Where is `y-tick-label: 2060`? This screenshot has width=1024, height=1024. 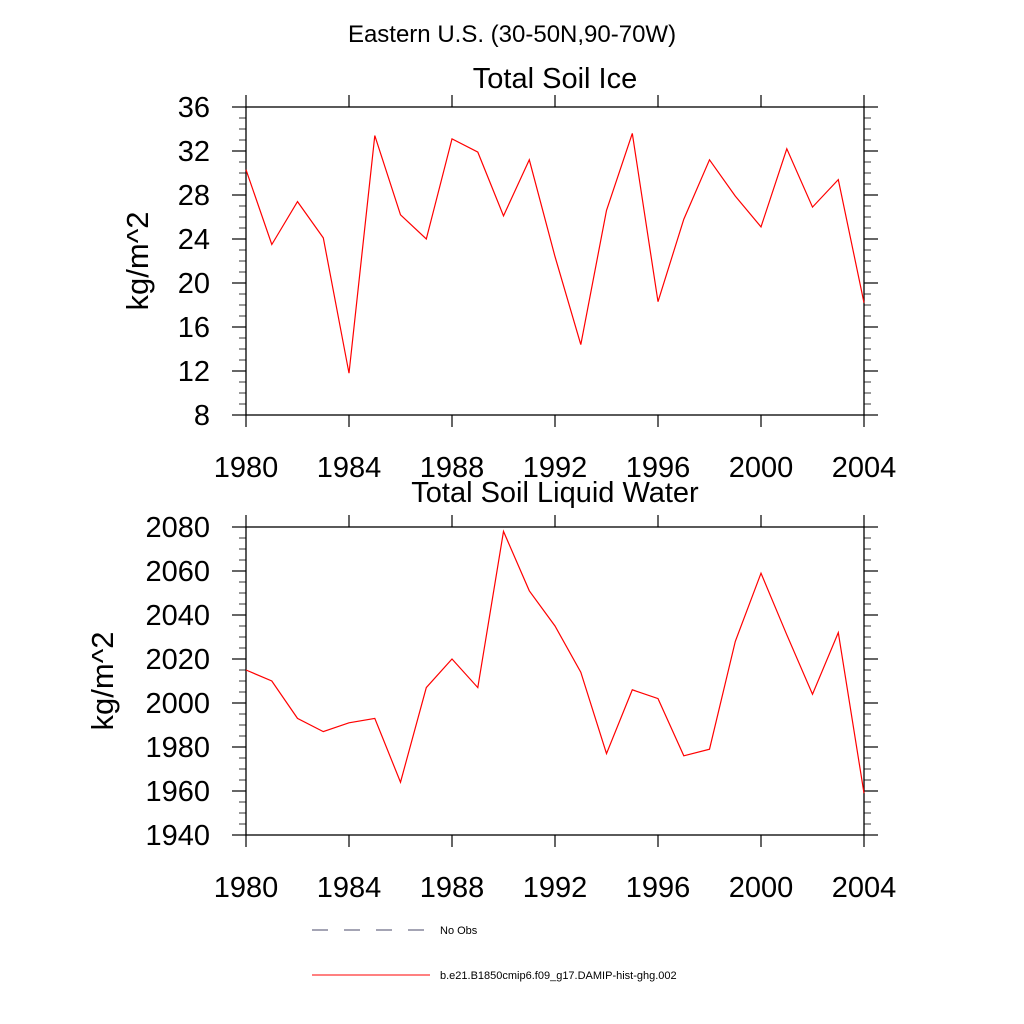 y-tick-label: 2060 is located at coordinates (177, 572).